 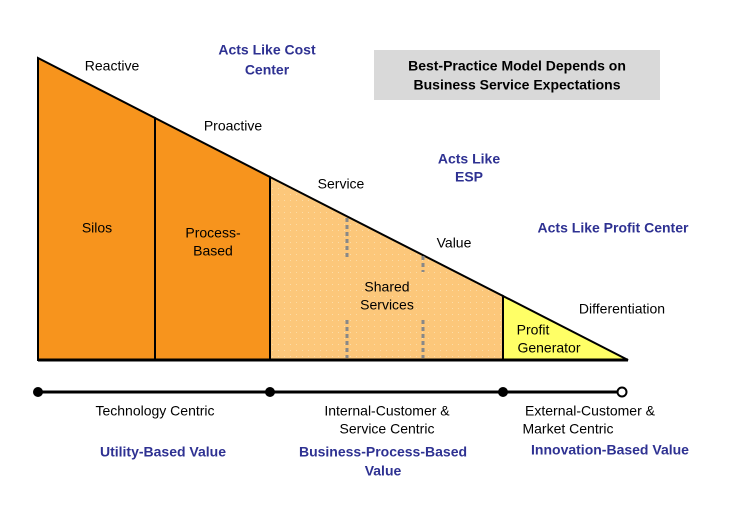 I want to click on role-label: ESP, so click(x=469, y=177).